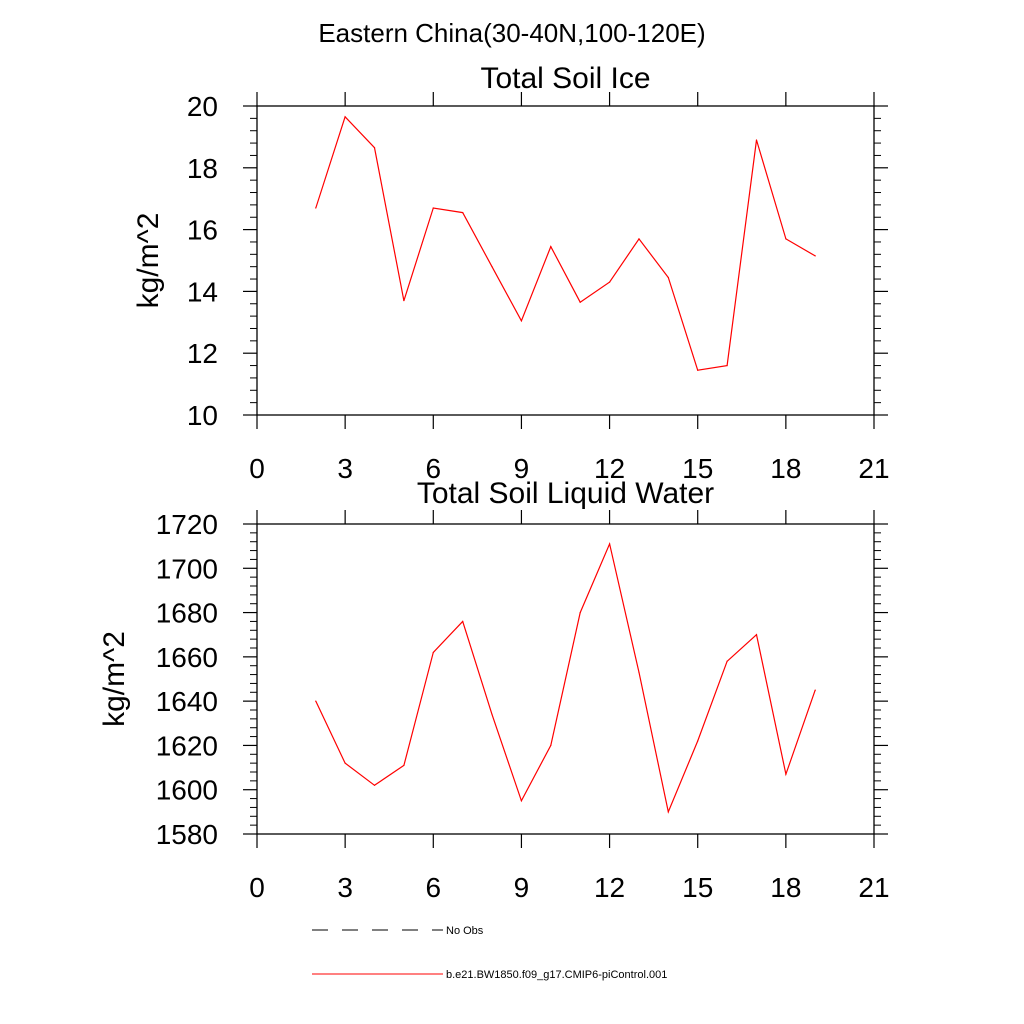 The height and width of the screenshot is (1024, 1024). What do you see at coordinates (202, 168) in the screenshot?
I see `y-tick-label: 18` at bounding box center [202, 168].